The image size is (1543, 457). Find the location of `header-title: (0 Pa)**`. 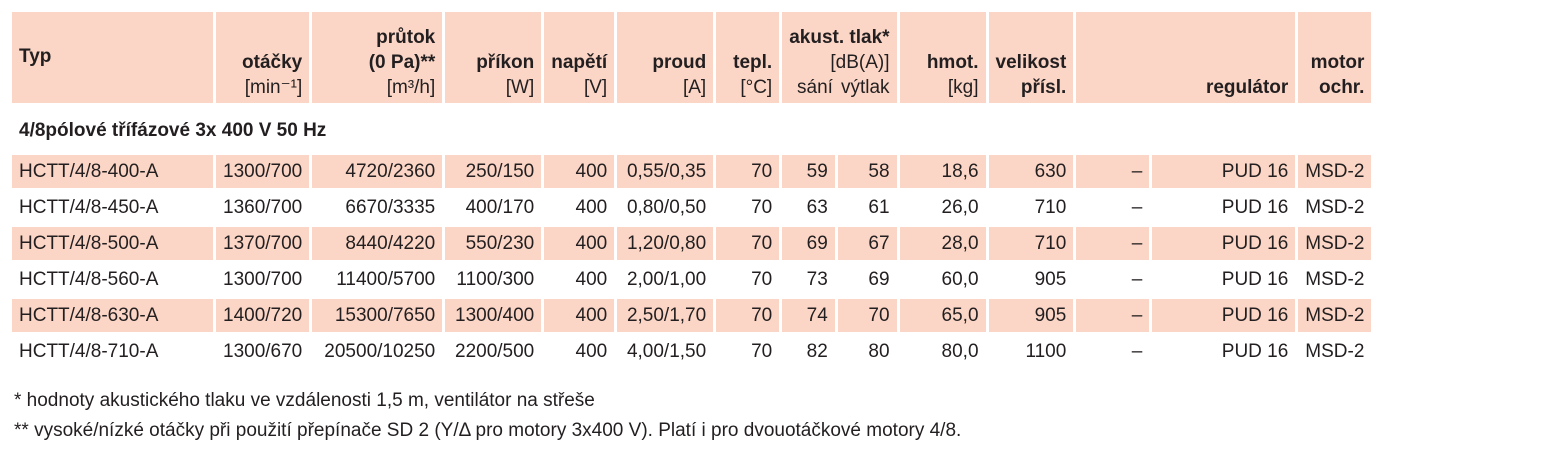

header-title: (0 Pa)** is located at coordinates (402, 62).